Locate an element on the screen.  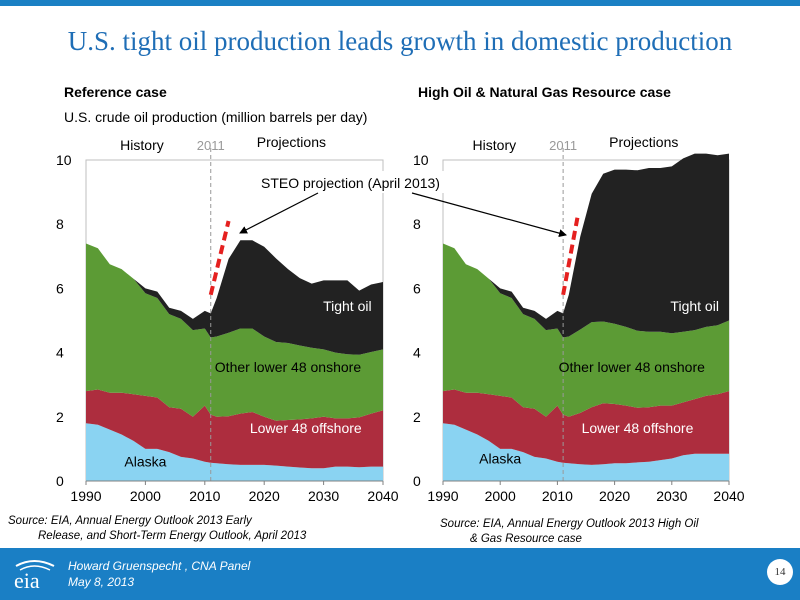
top-rule is located at coordinates (400, 3).